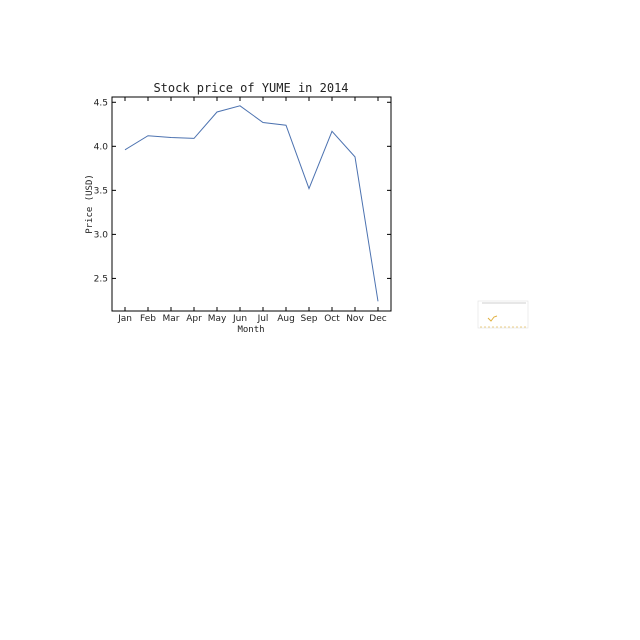 This screenshot has width=640, height=640. What do you see at coordinates (355, 319) in the screenshot?
I see `x-tick-label: Nov` at bounding box center [355, 319].